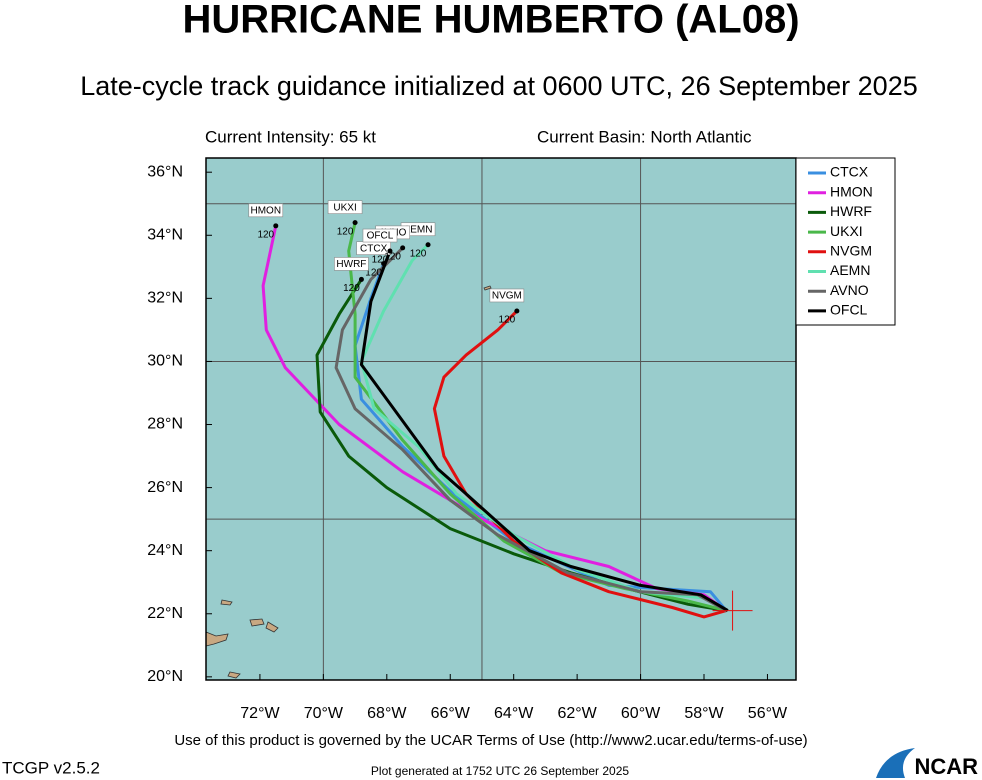  Describe the element at coordinates (895, 763) in the screenshot. I see `logo-mark` at that location.